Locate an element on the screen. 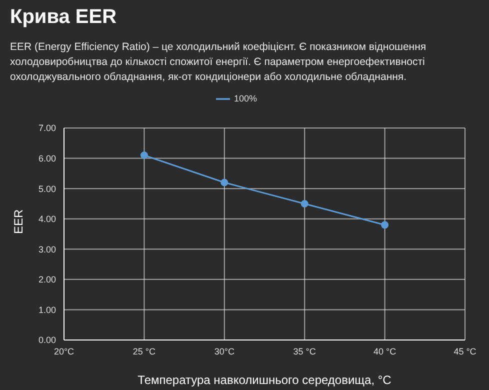 This screenshot has width=489, height=390. x-tick-label: 45 °C is located at coordinates (465, 351).